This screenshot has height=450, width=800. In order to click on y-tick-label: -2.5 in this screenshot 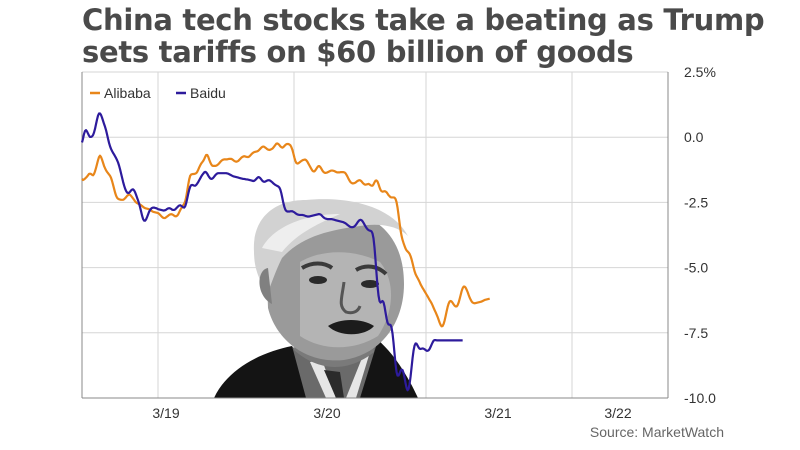, I will do `click(696, 202)`.